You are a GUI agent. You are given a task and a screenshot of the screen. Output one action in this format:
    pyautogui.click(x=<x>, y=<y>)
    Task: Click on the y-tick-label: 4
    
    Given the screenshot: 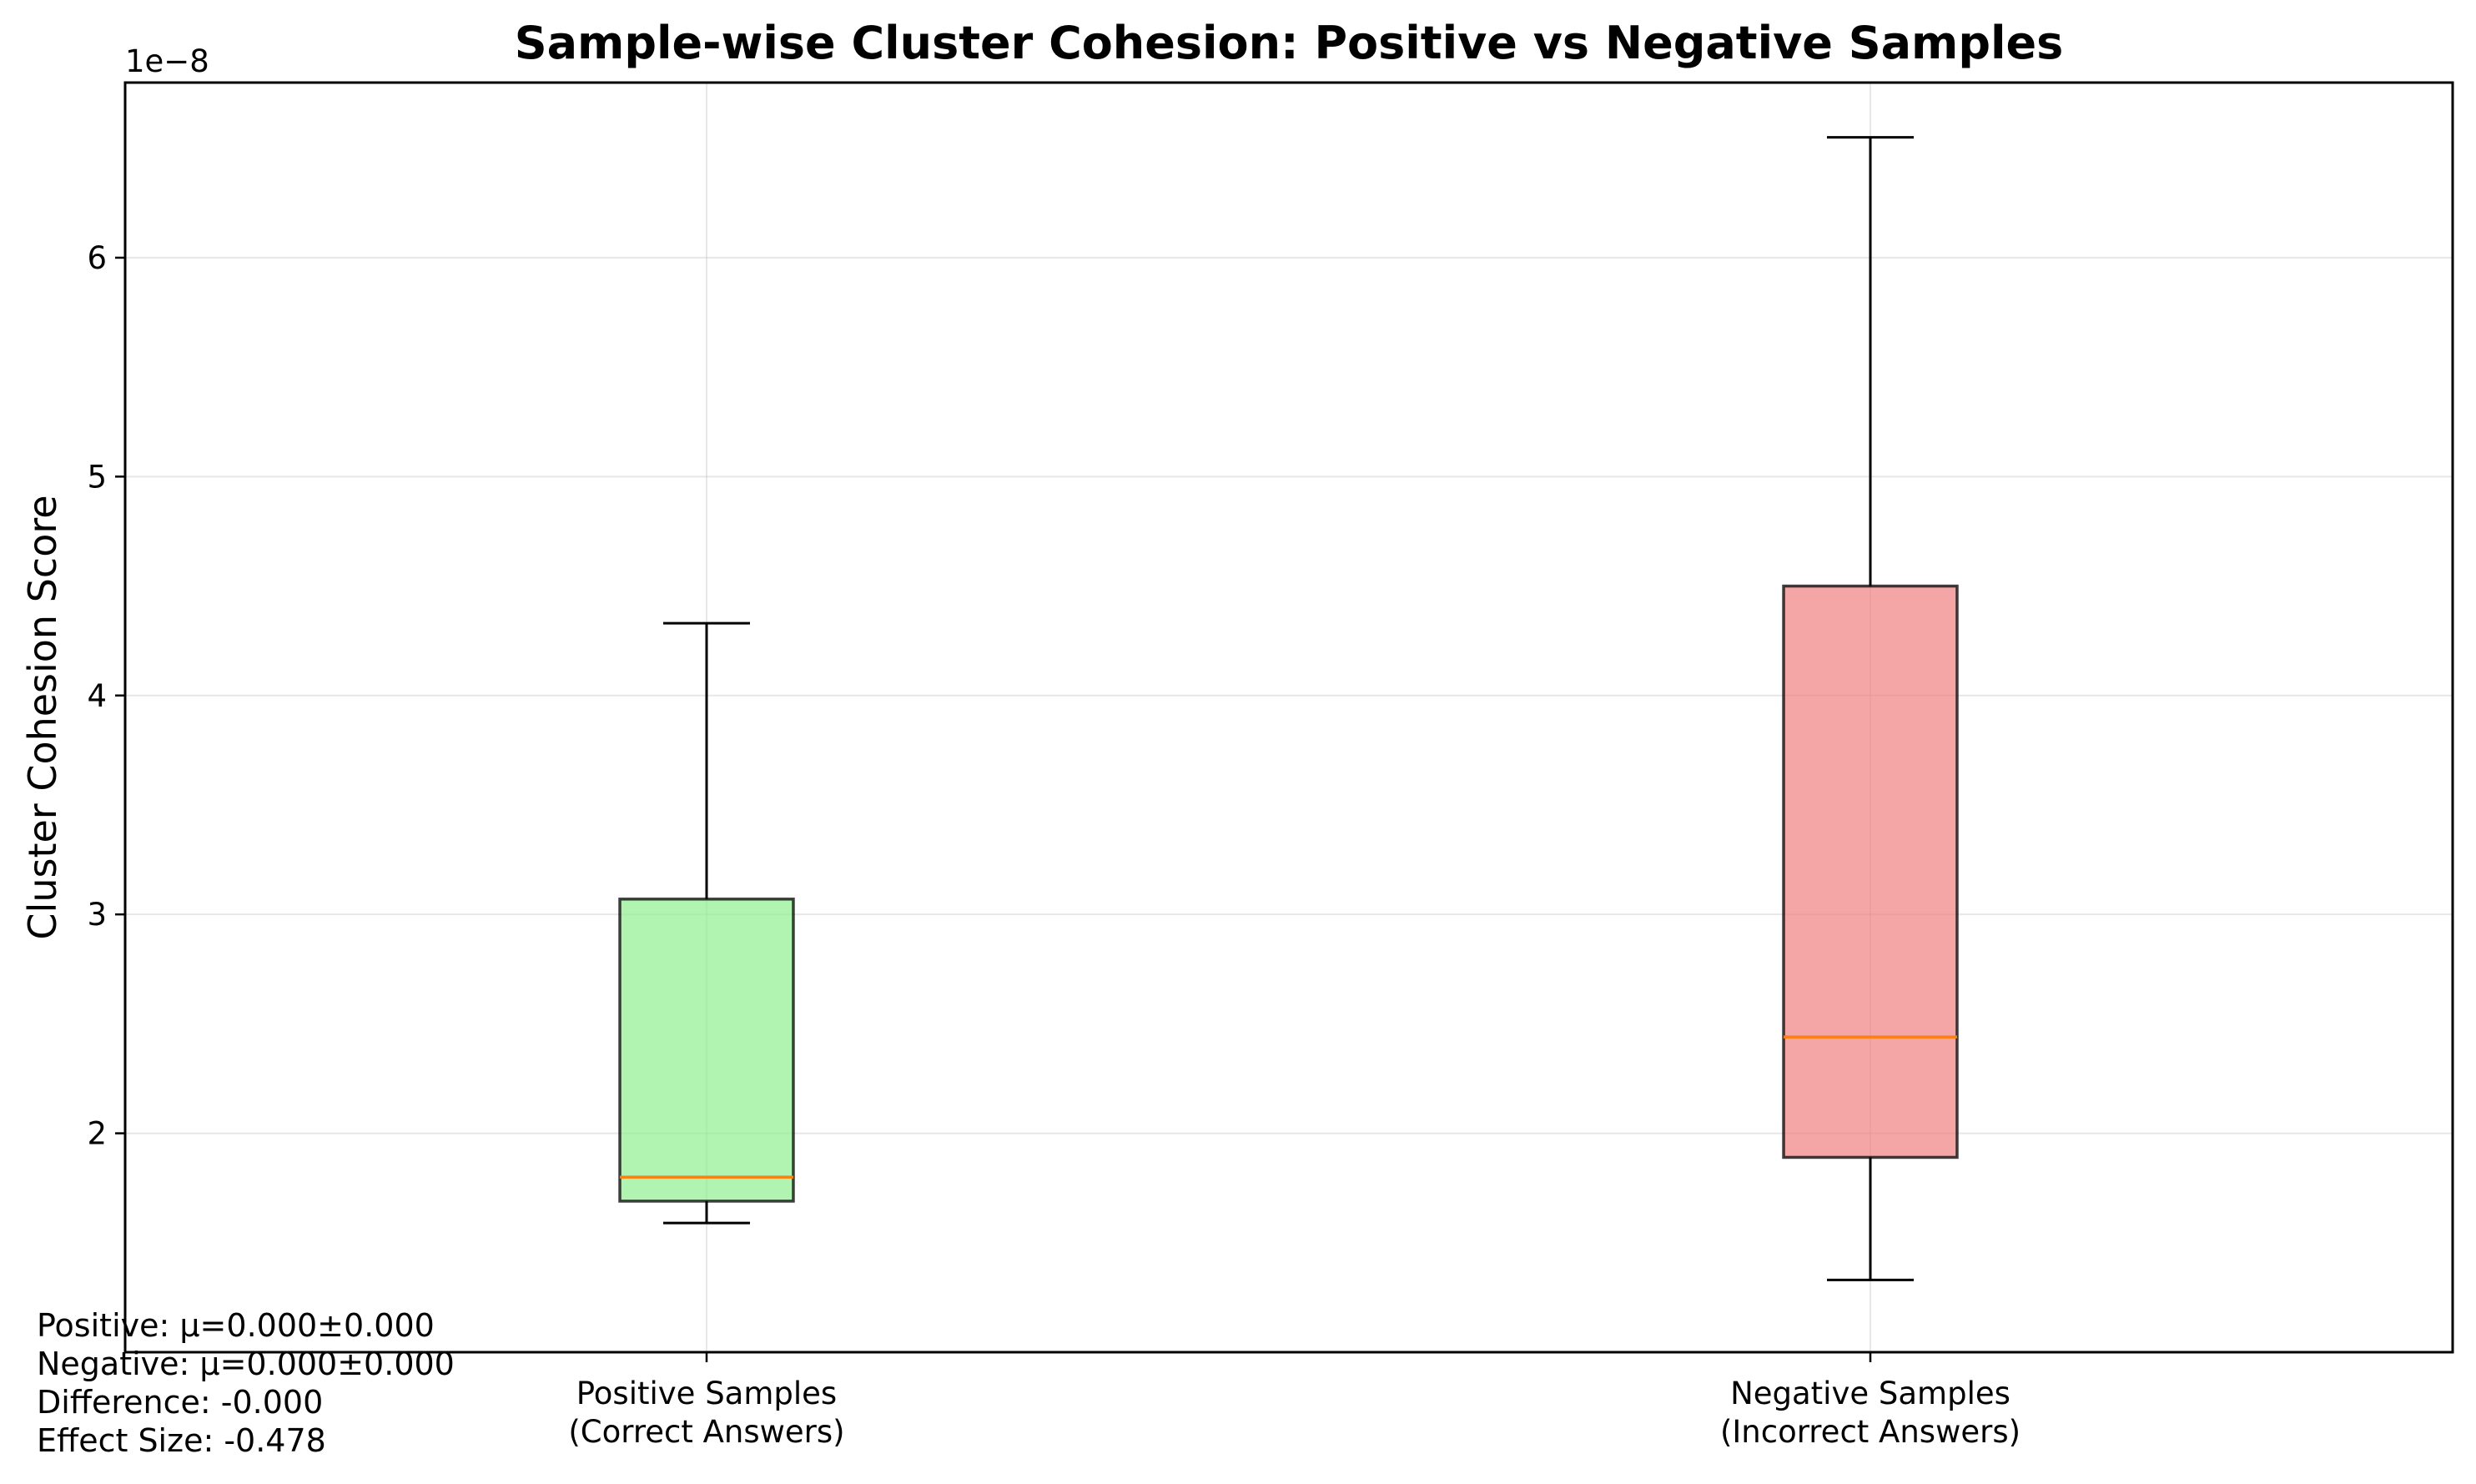 What is the action you would take?
    pyautogui.click(x=97, y=696)
    